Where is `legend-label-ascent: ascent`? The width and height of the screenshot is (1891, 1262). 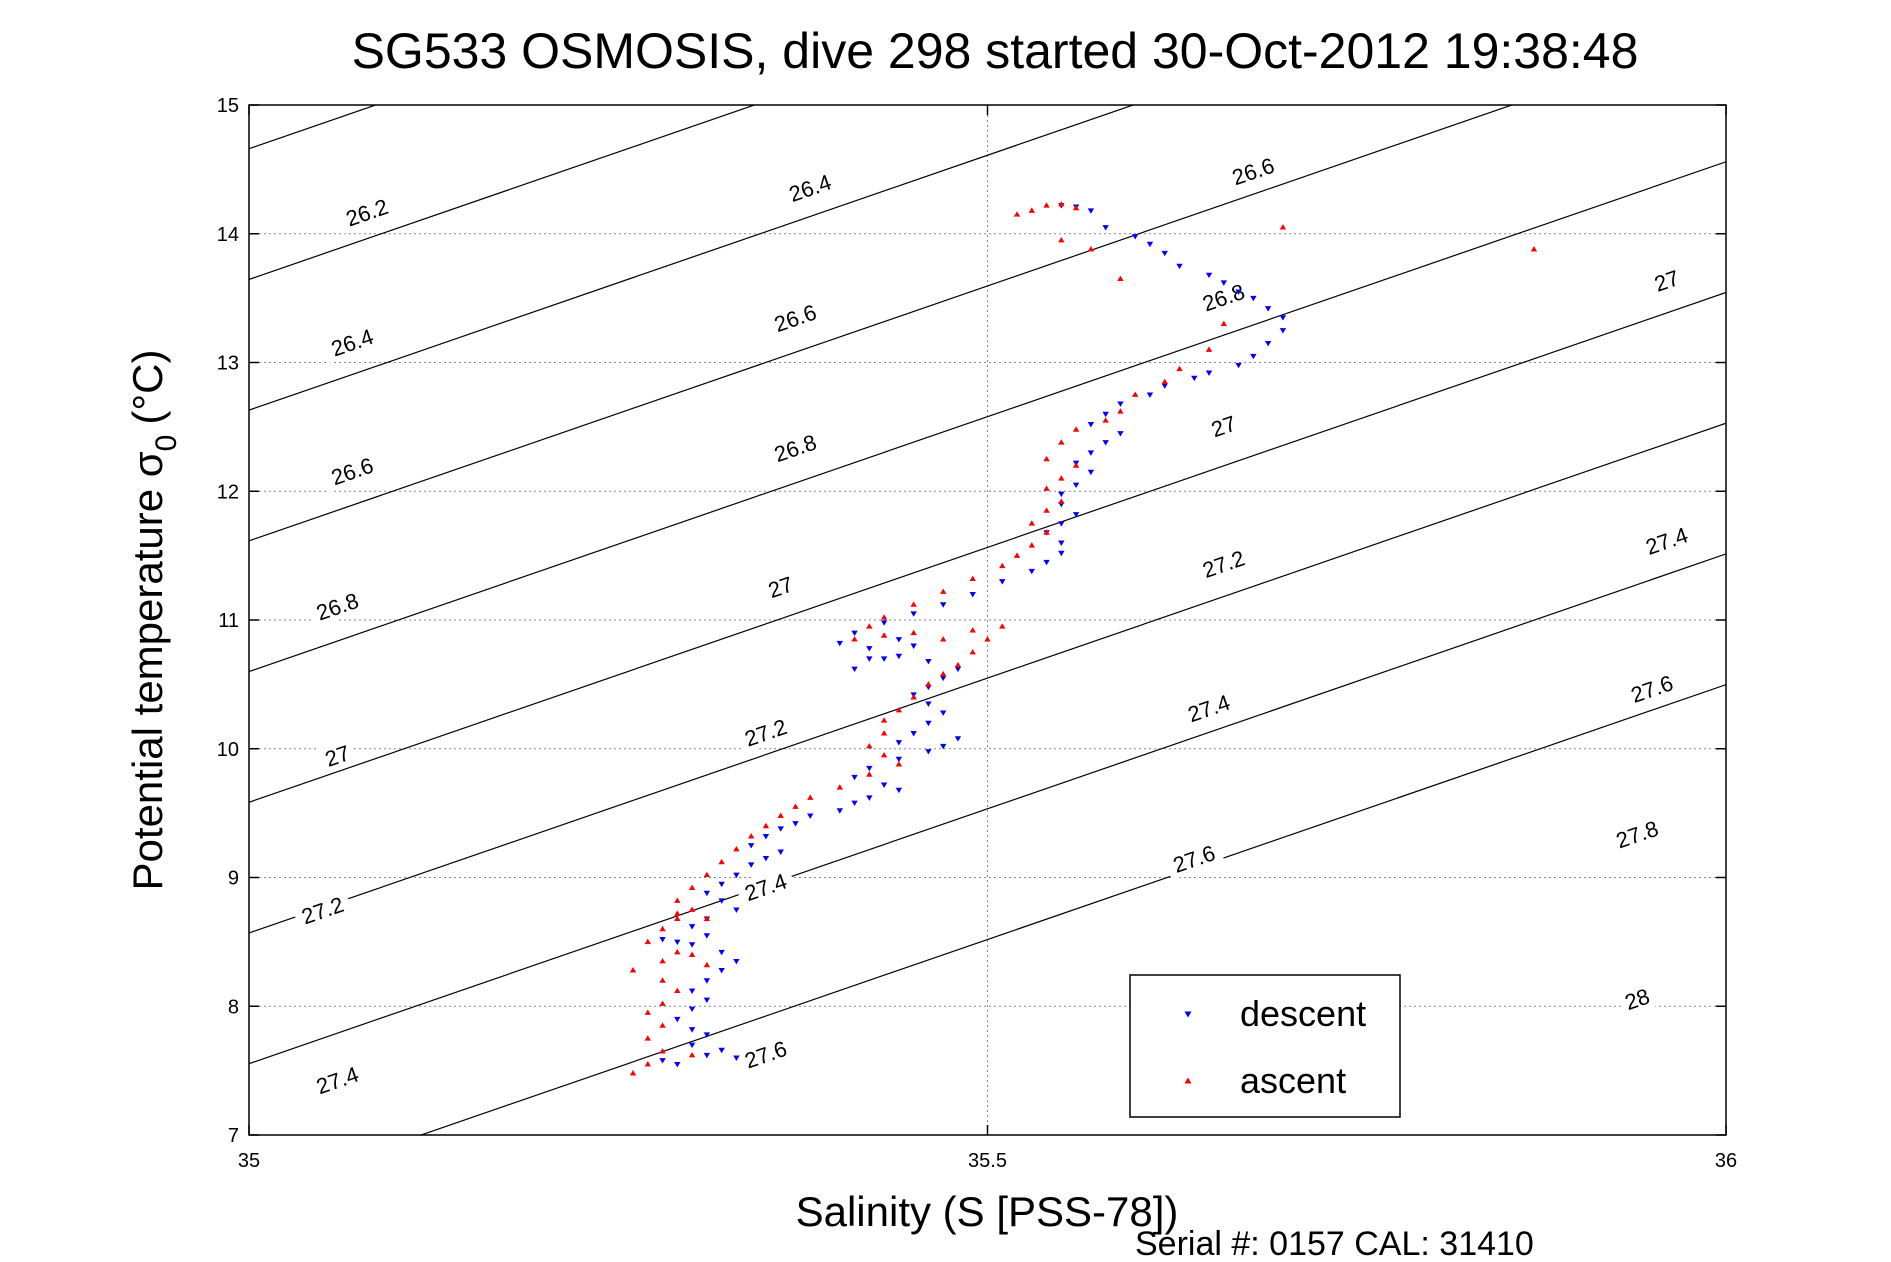
legend-label-ascent: ascent is located at coordinates (1293, 1080).